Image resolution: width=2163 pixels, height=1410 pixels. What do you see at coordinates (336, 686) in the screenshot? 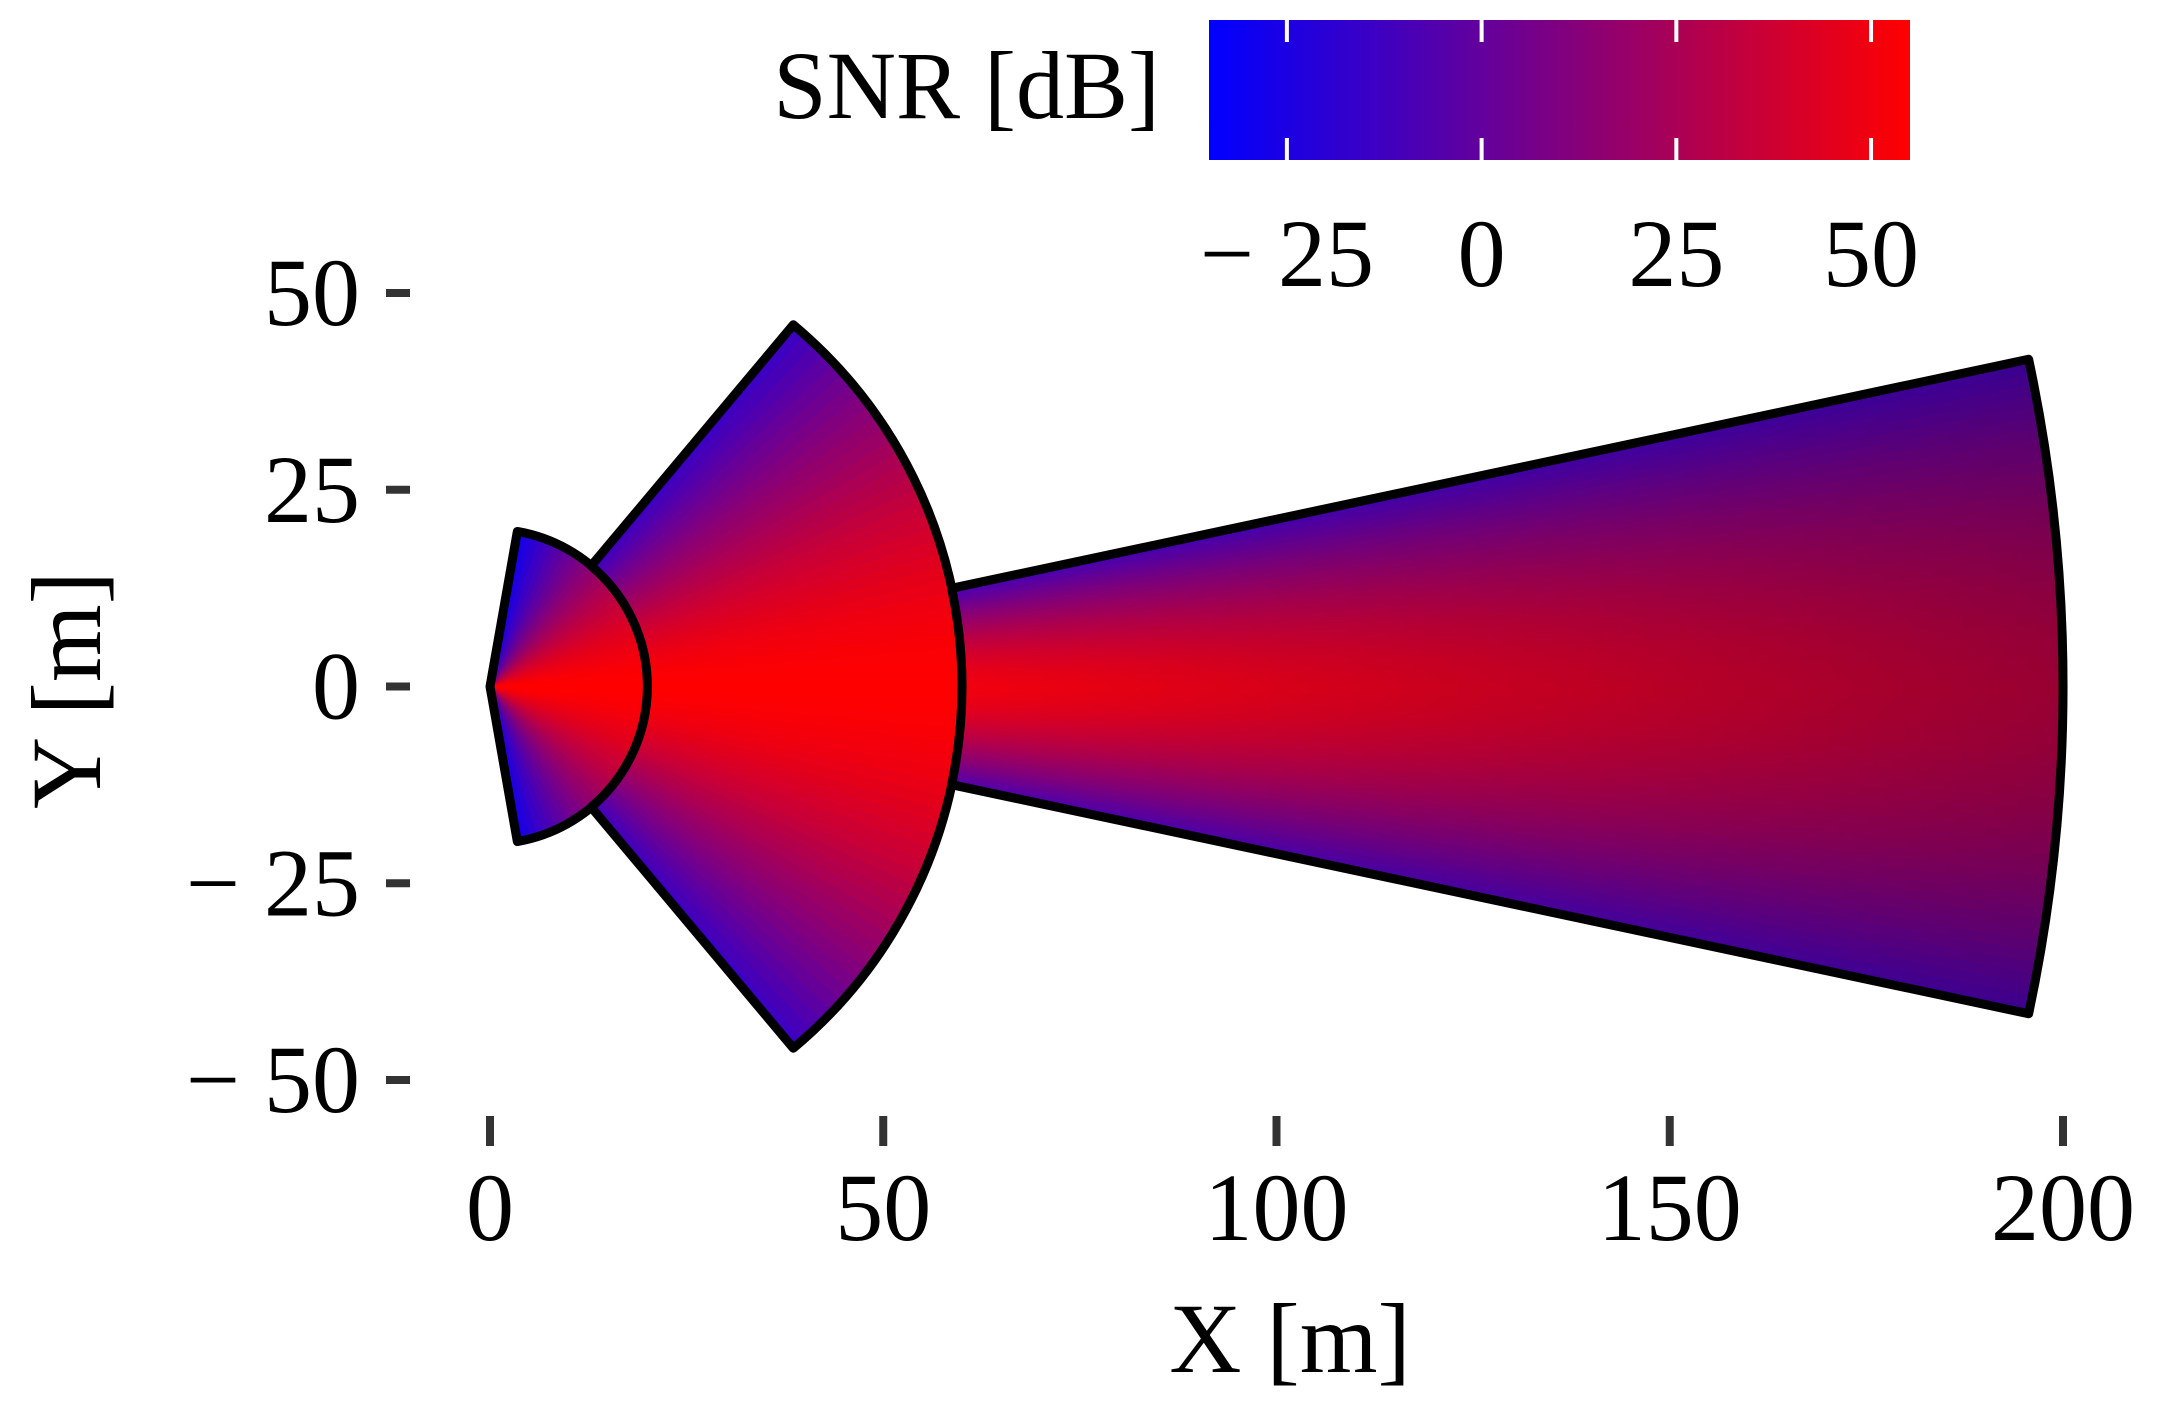
I see `y-tick-label: 0` at bounding box center [336, 686].